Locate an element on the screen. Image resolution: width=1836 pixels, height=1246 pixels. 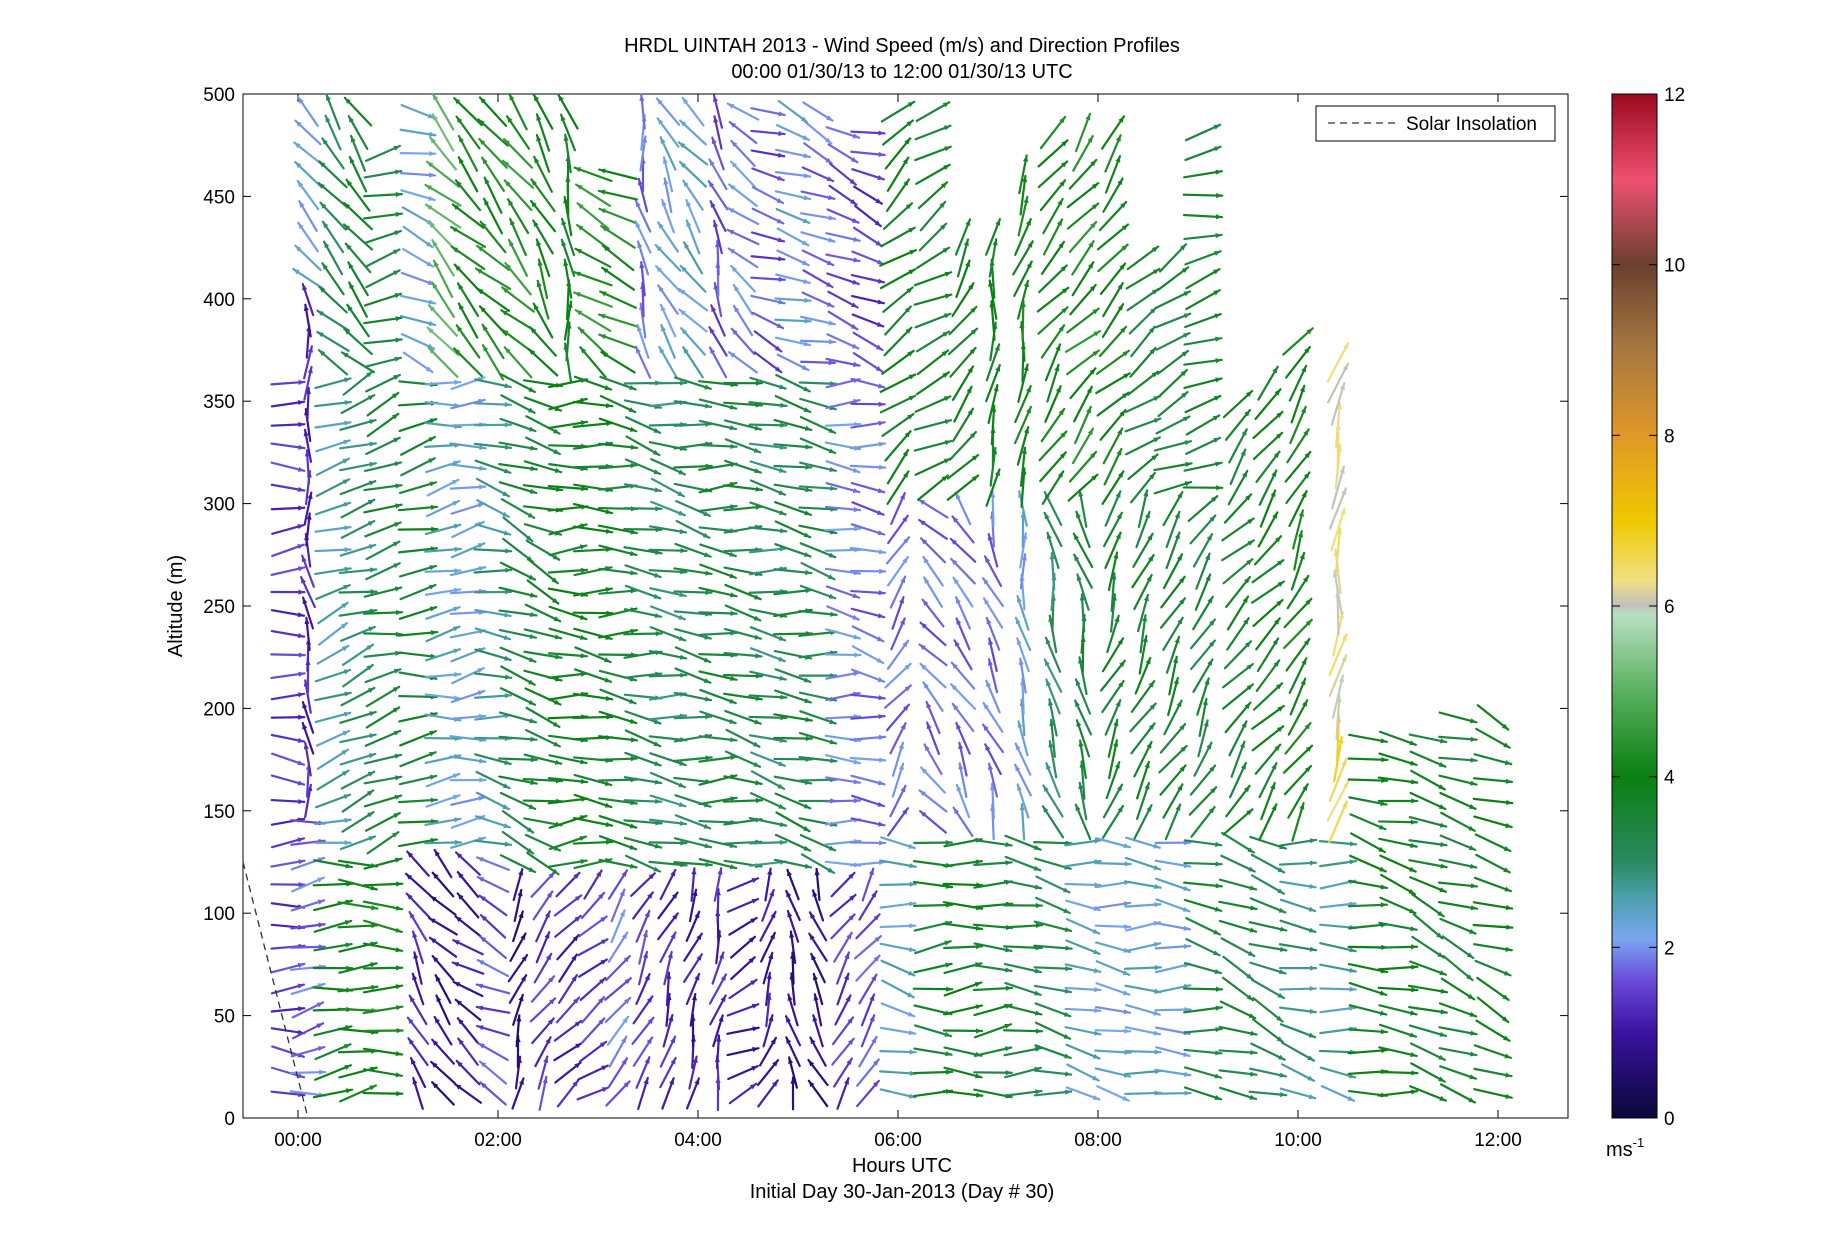
y-tick-label: 200 is located at coordinates (219, 709).